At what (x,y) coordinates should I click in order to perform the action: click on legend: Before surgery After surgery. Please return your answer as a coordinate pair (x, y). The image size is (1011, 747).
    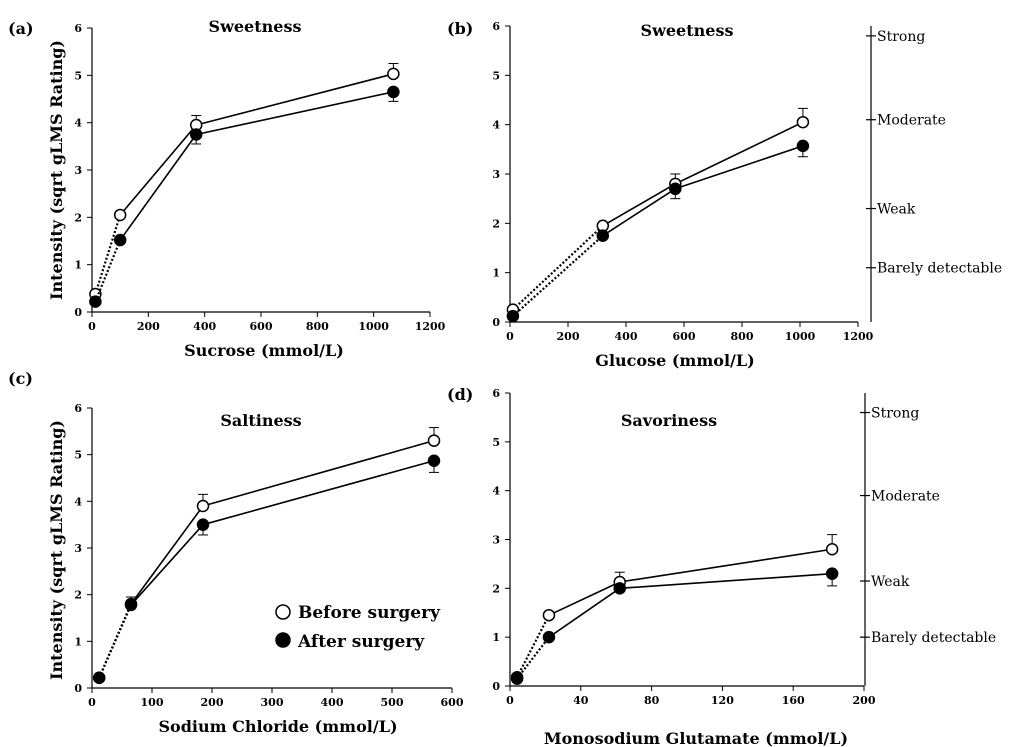
    Looking at the image, I should click on (358, 627).